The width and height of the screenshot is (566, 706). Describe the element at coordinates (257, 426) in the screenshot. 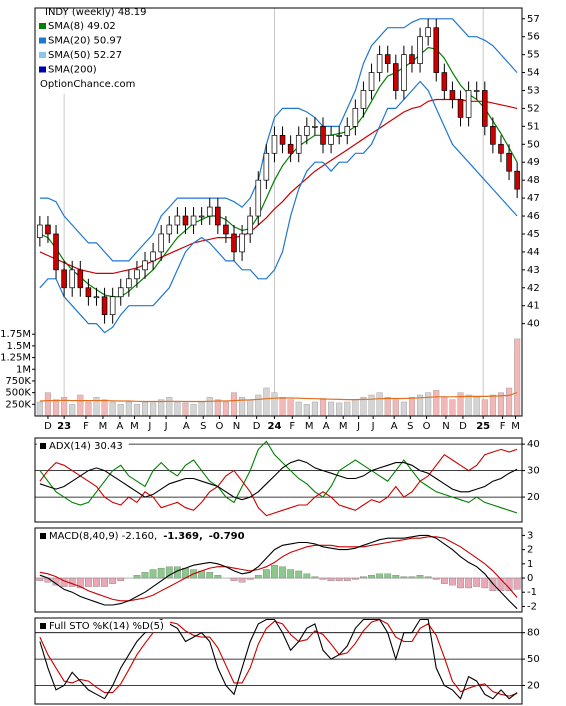

I see `x-tick-label: D` at that location.